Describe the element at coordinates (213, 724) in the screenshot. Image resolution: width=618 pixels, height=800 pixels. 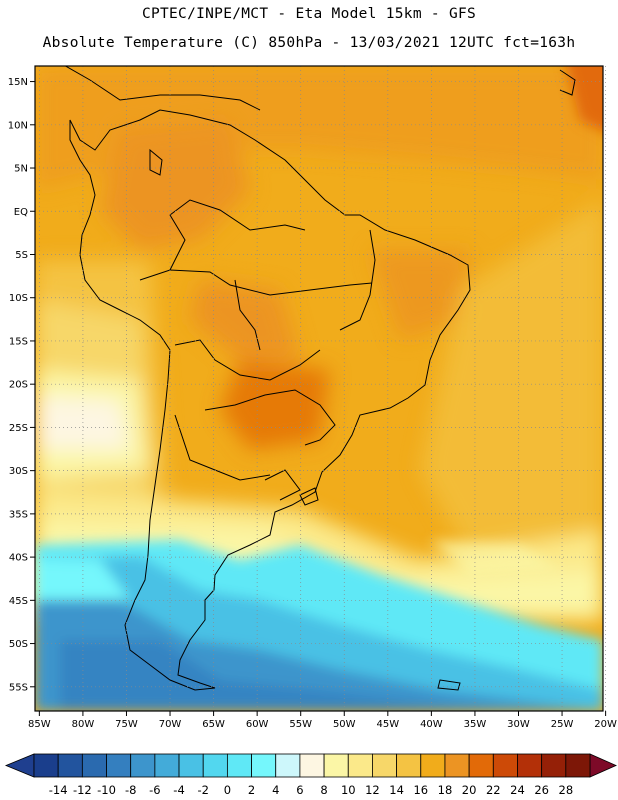
I see `lon-tick-label: 65W` at that location.